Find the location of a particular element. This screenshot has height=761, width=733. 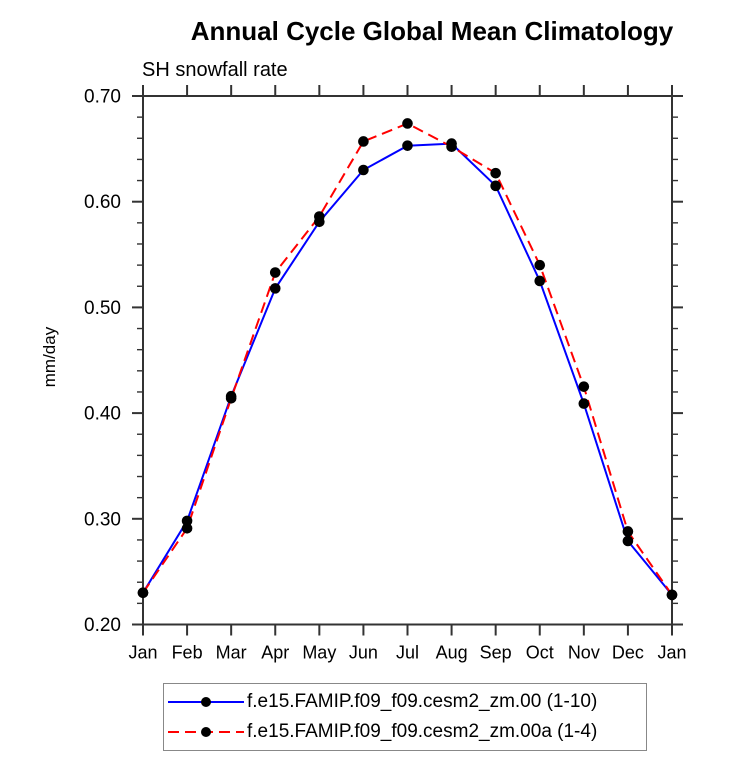

x-tick-label: Apr is located at coordinates (275, 653).